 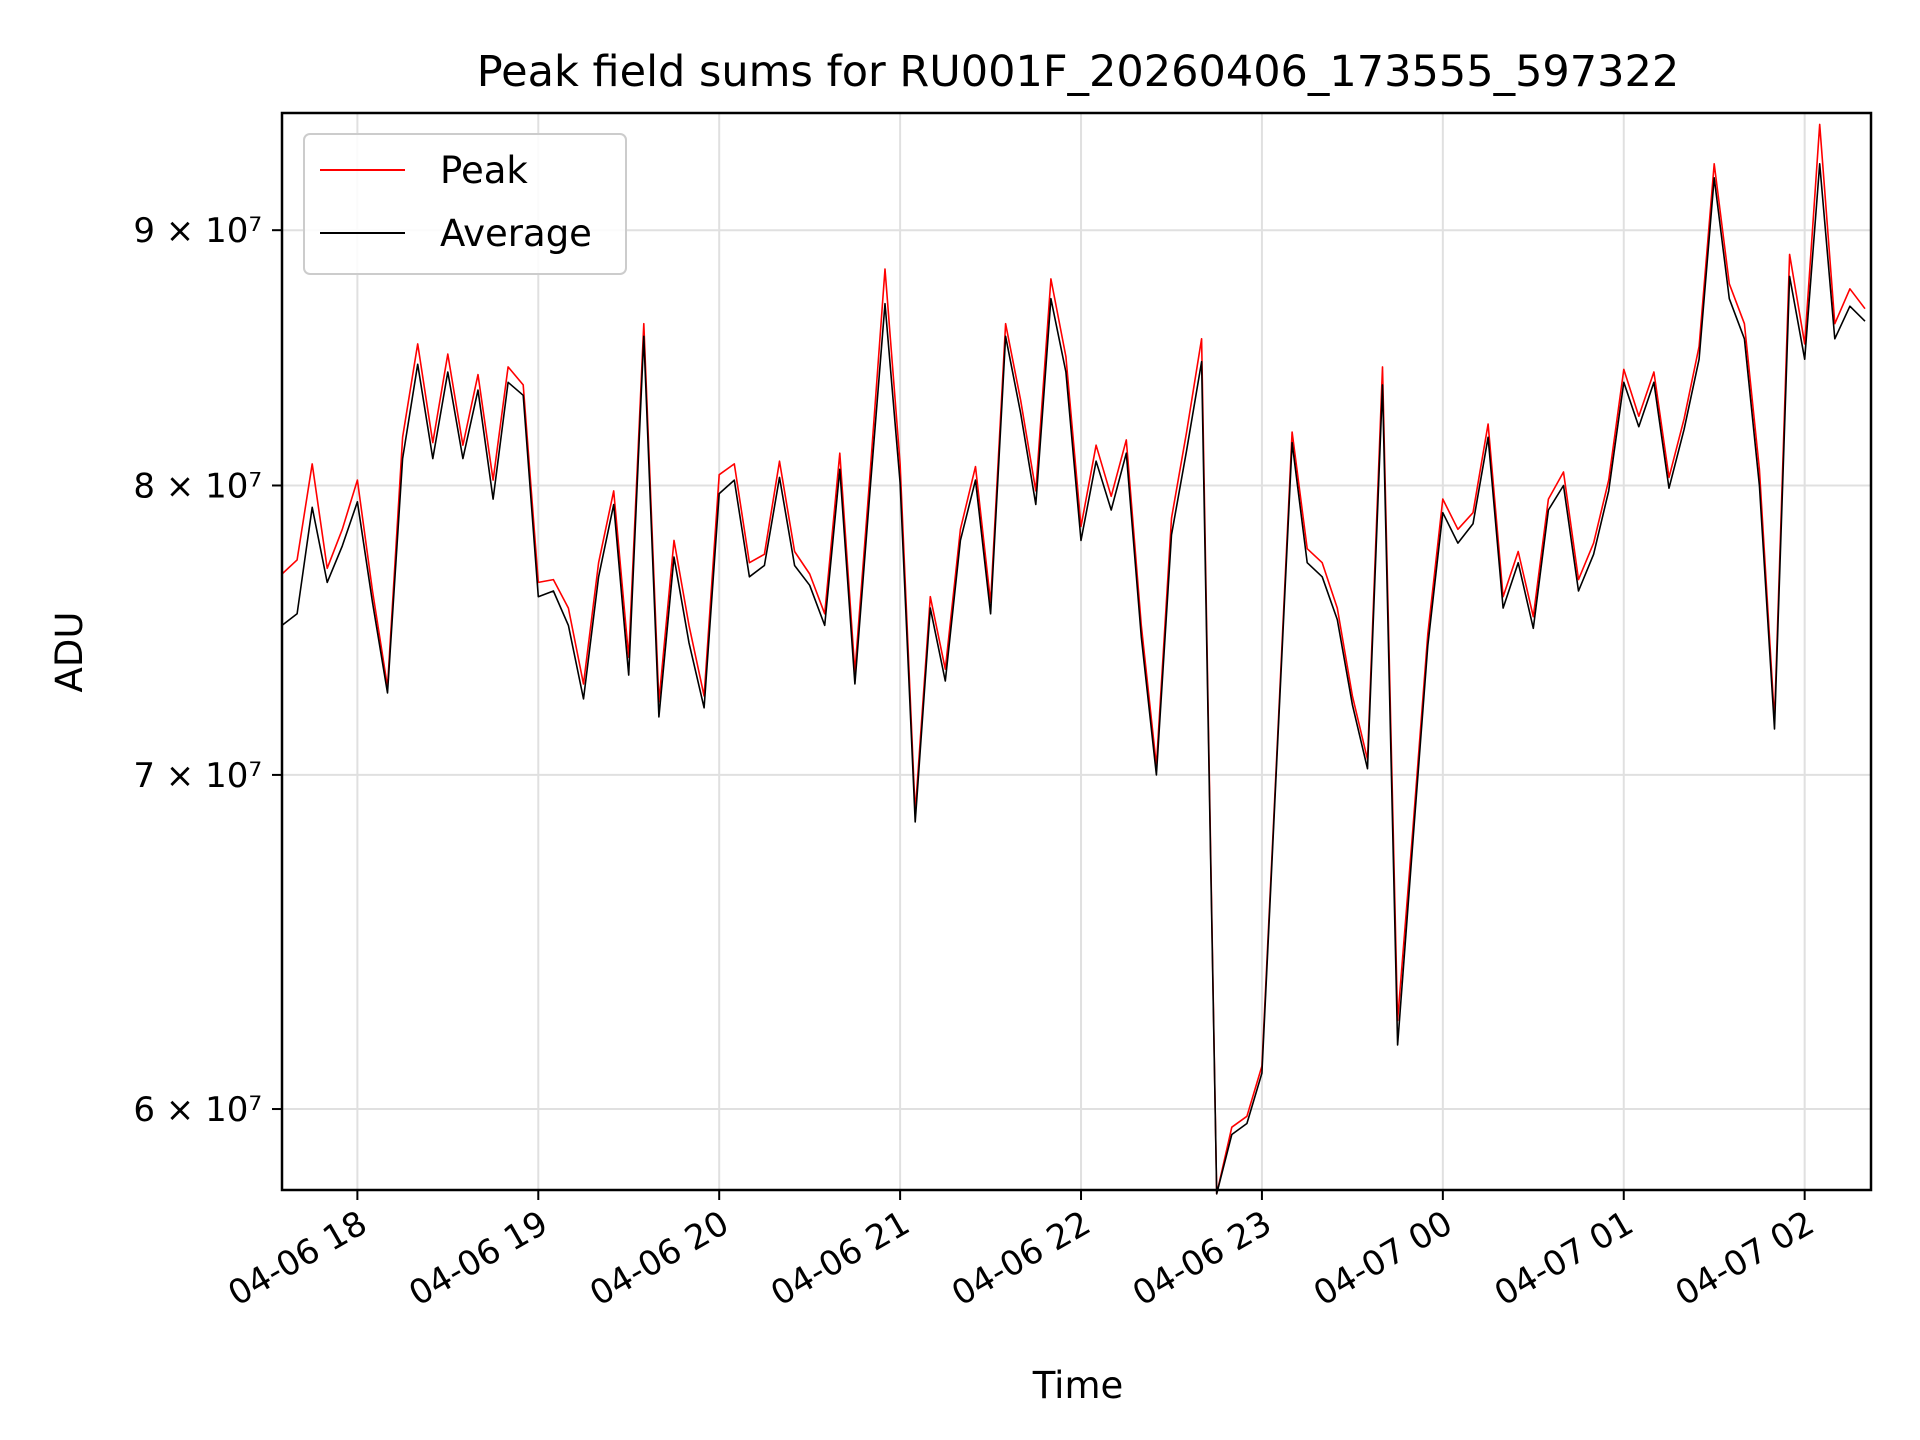 I want to click on y-axis: 6 × 10⁷ 7 × 10⁷ 8 × 10⁷ 9 × 10⁷, so click(x=207, y=670).